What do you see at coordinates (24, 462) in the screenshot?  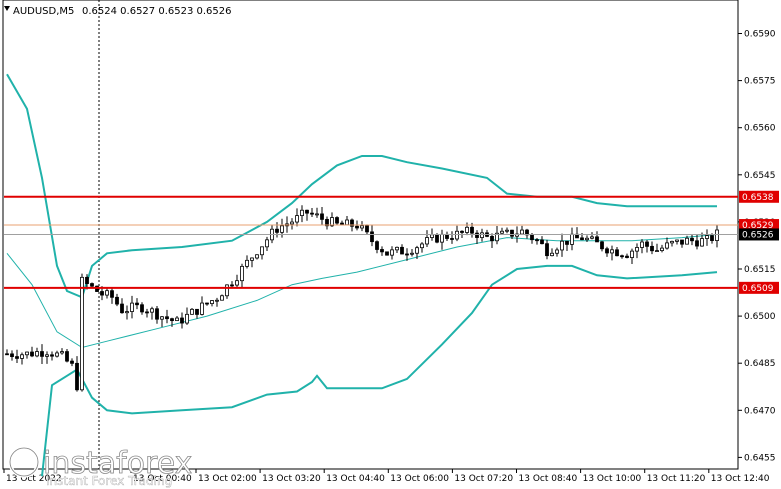 I see `instaforex-logo-icon` at bounding box center [24, 462].